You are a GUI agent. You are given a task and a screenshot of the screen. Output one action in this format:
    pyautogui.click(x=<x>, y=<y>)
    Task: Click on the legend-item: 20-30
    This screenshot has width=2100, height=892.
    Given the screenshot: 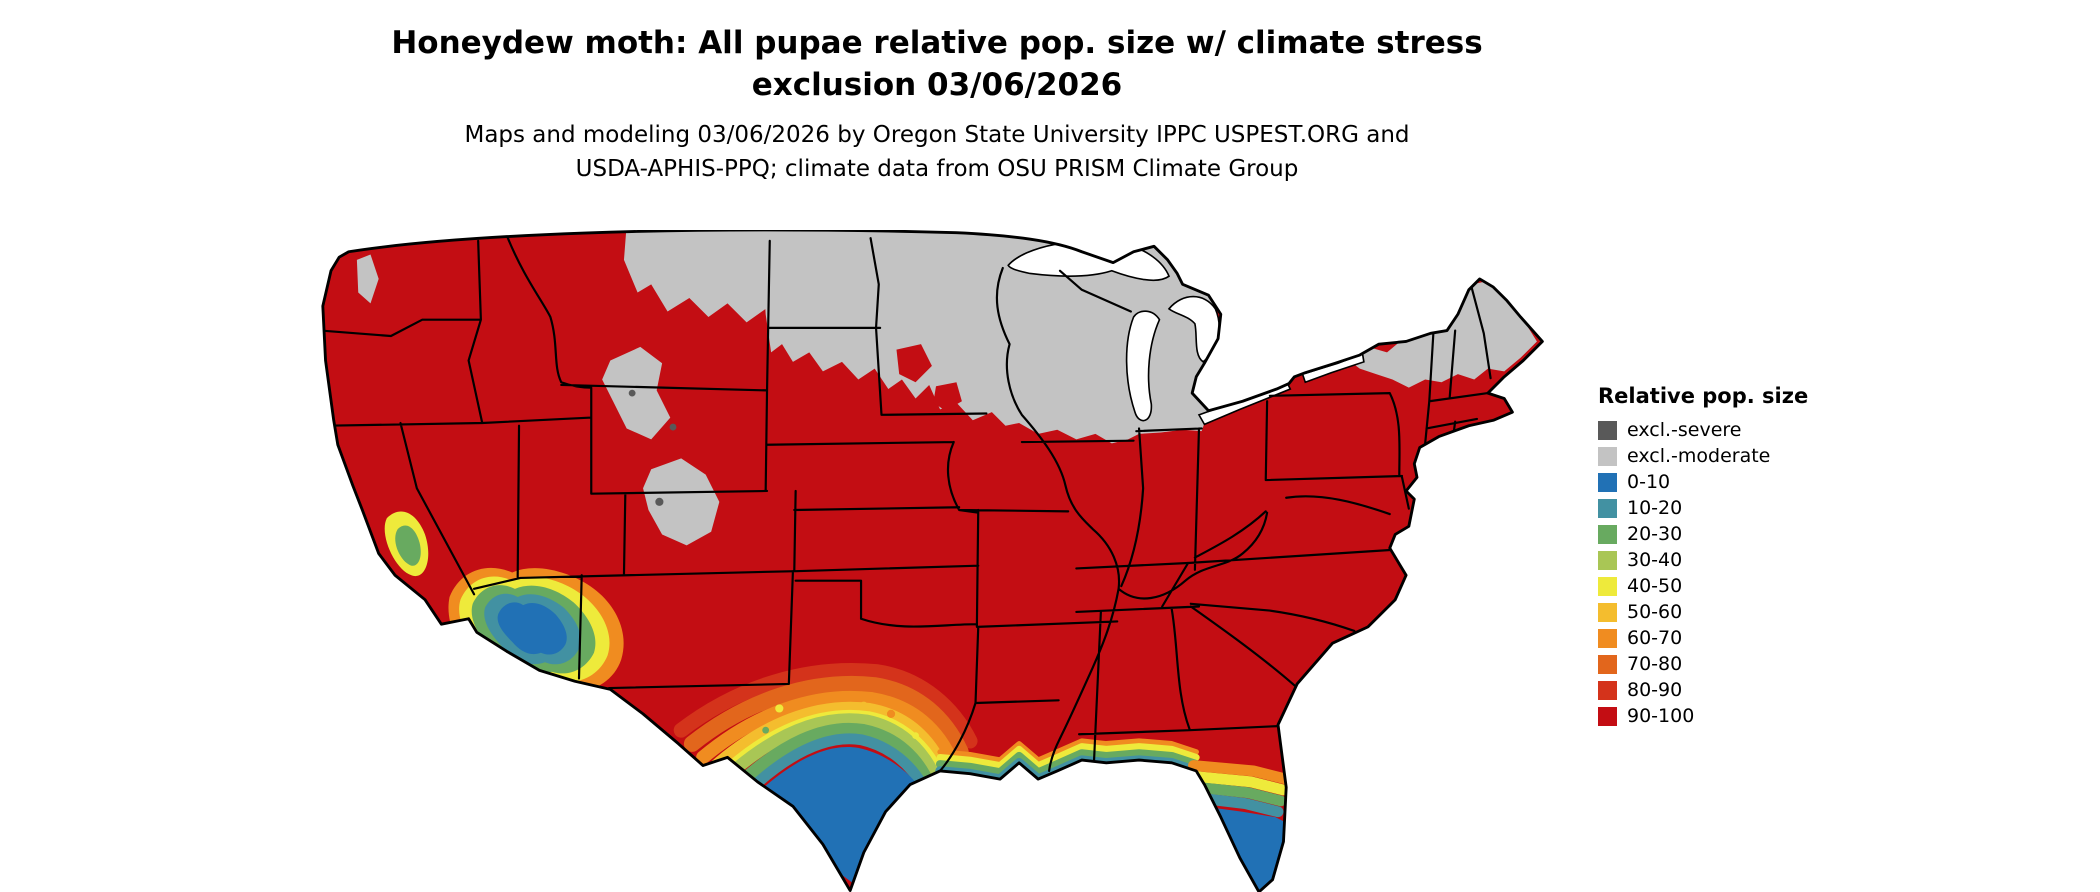 What is the action you would take?
    pyautogui.click(x=1703, y=534)
    